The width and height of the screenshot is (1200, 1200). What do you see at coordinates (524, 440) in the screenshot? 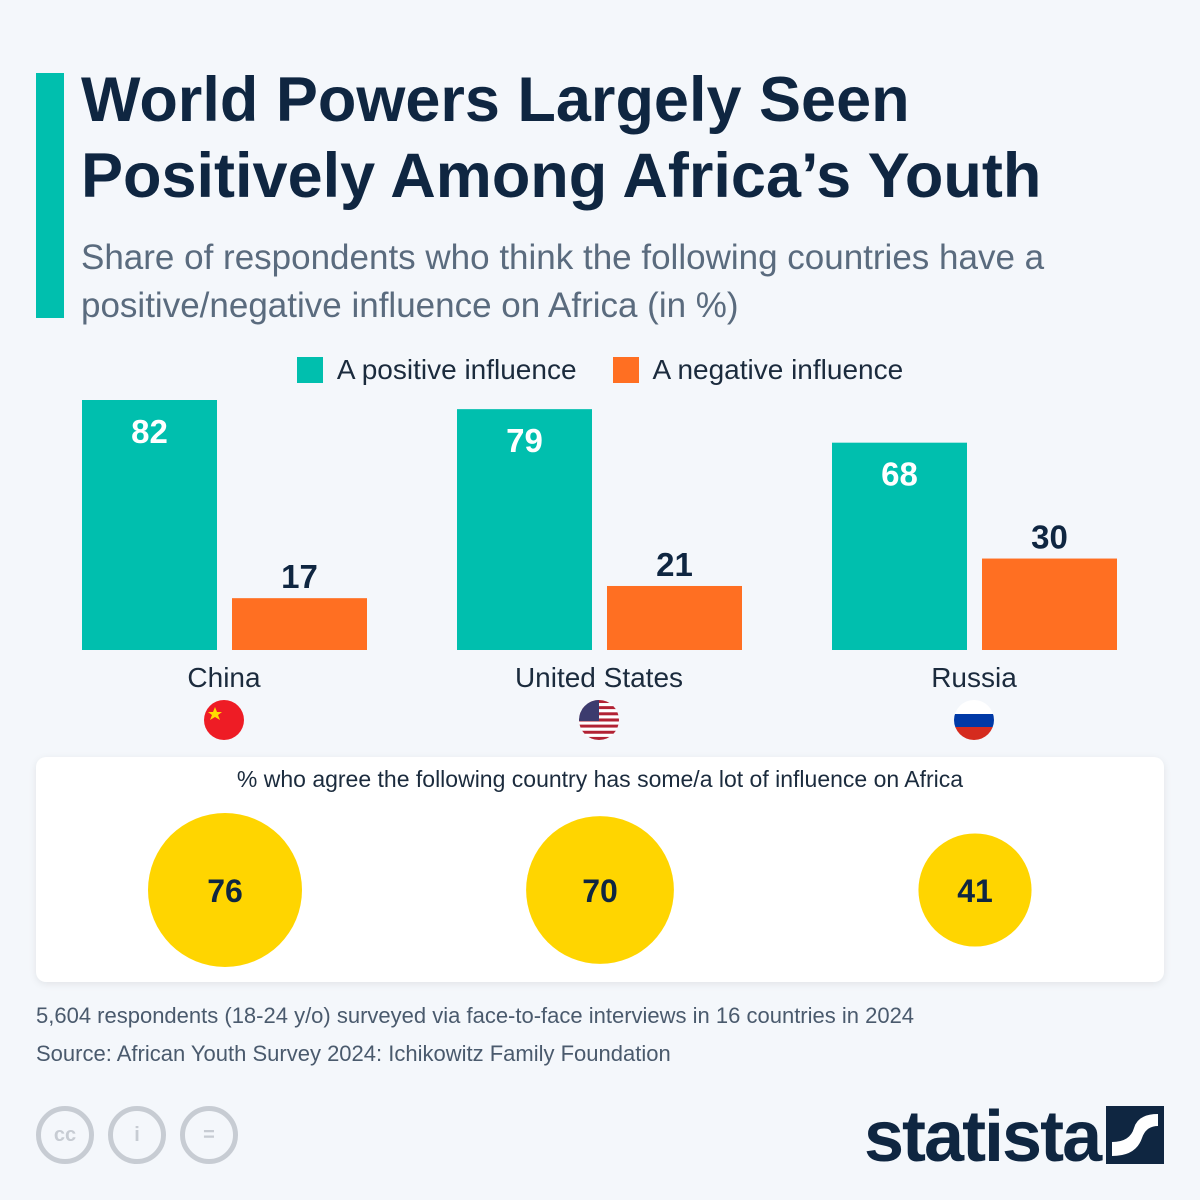
I see `bar-value-label: 79` at bounding box center [524, 440].